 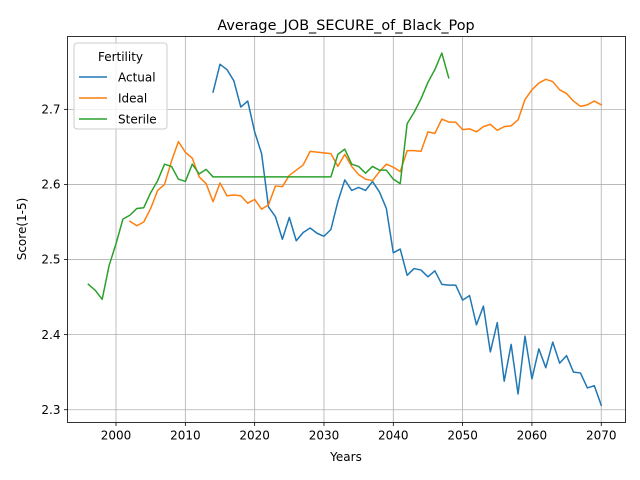 What do you see at coordinates (116, 436) in the screenshot?
I see `x-tick-label: 2000` at bounding box center [116, 436].